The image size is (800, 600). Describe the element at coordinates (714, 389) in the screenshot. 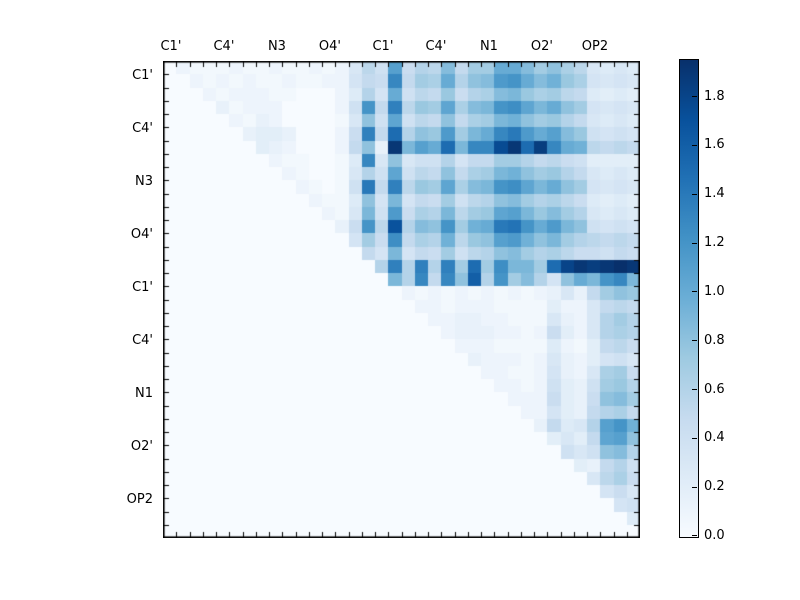

I see `colorbar-tick-label: 0.6` at that location.